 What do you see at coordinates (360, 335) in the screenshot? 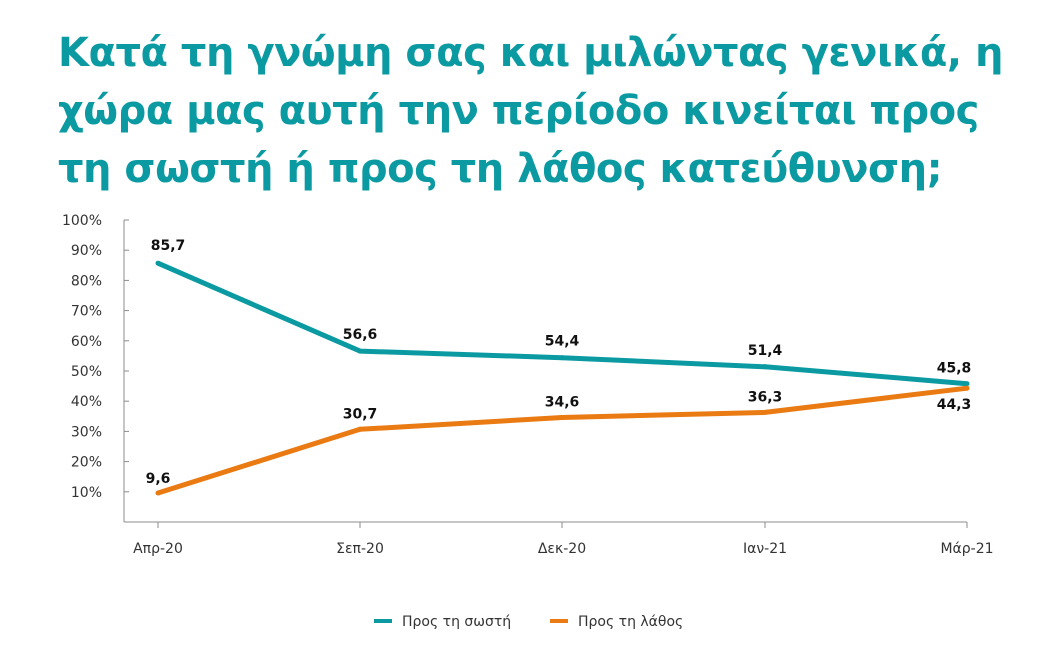
I see `data-label: 56,6` at bounding box center [360, 335].